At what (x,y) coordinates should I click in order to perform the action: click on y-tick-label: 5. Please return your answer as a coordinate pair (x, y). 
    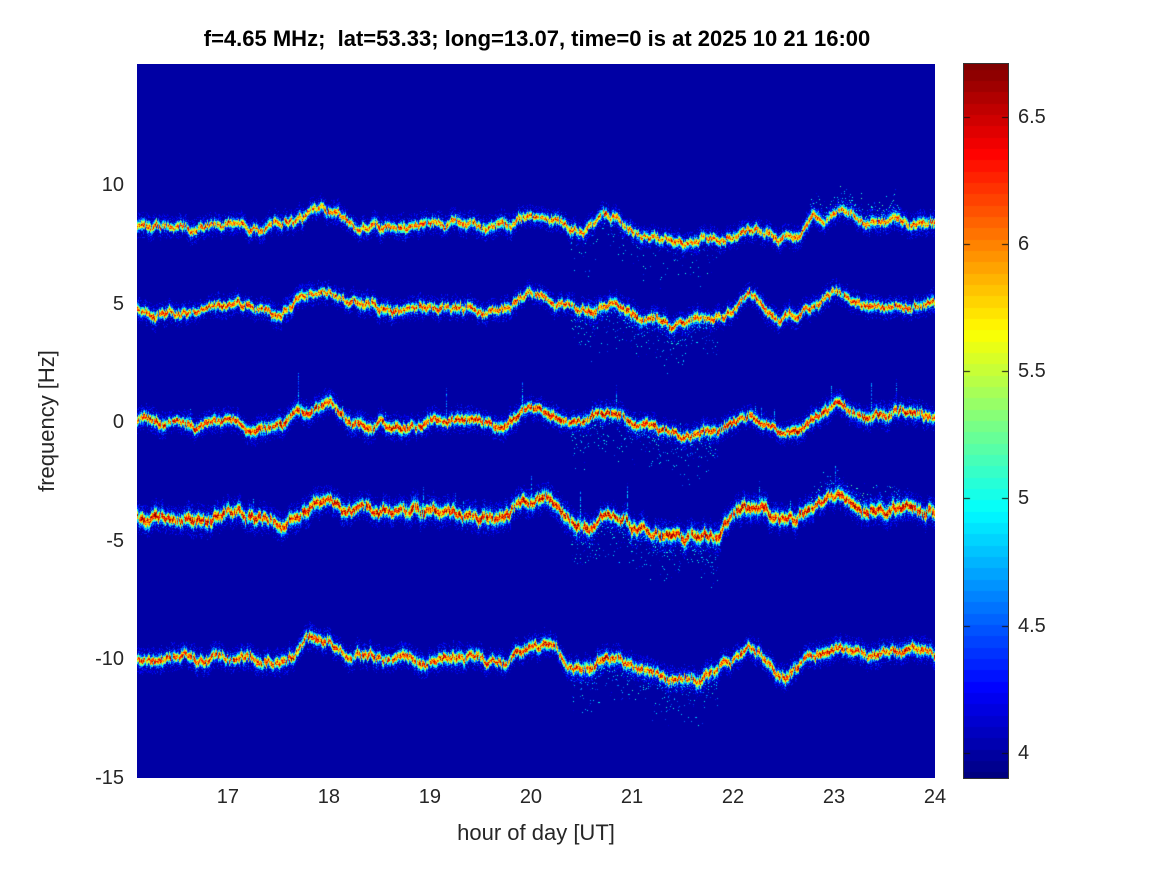
    Looking at the image, I should click on (118, 303).